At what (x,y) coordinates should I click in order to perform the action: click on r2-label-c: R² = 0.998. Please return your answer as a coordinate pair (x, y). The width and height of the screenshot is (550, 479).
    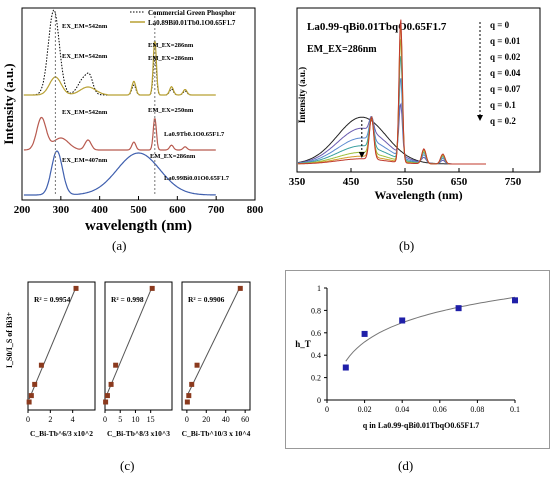
    Looking at the image, I should click on (127, 299).